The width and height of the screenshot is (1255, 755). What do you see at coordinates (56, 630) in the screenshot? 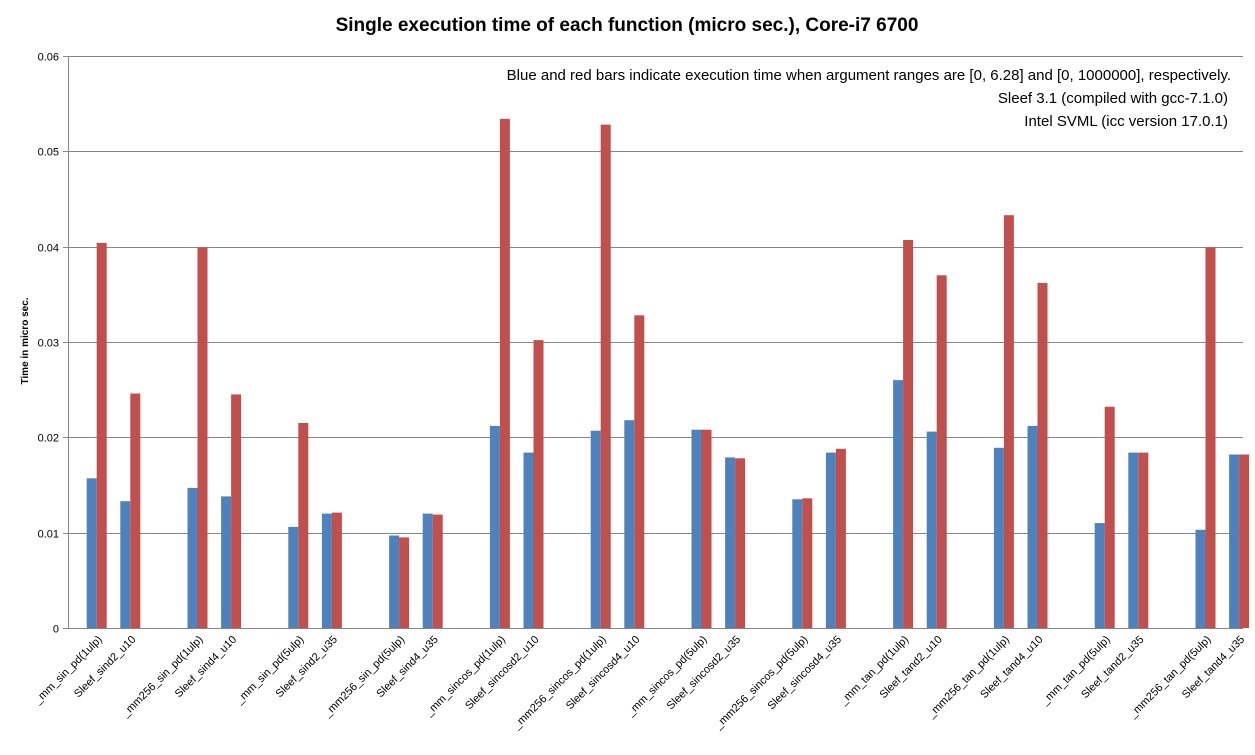
I see `y-tick-label: 0` at bounding box center [56, 630].